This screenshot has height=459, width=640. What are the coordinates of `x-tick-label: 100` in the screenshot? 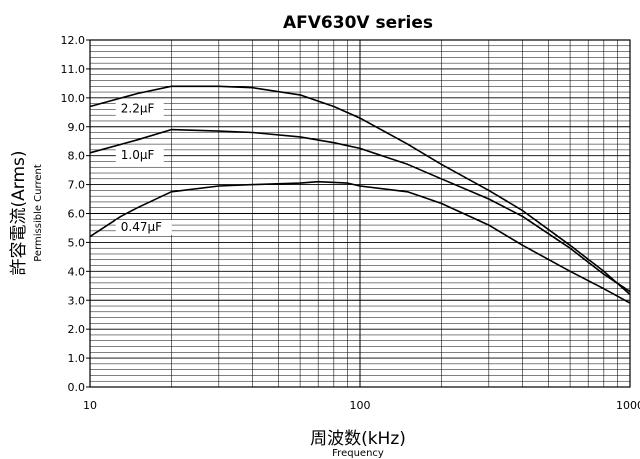 It's located at (360, 405).